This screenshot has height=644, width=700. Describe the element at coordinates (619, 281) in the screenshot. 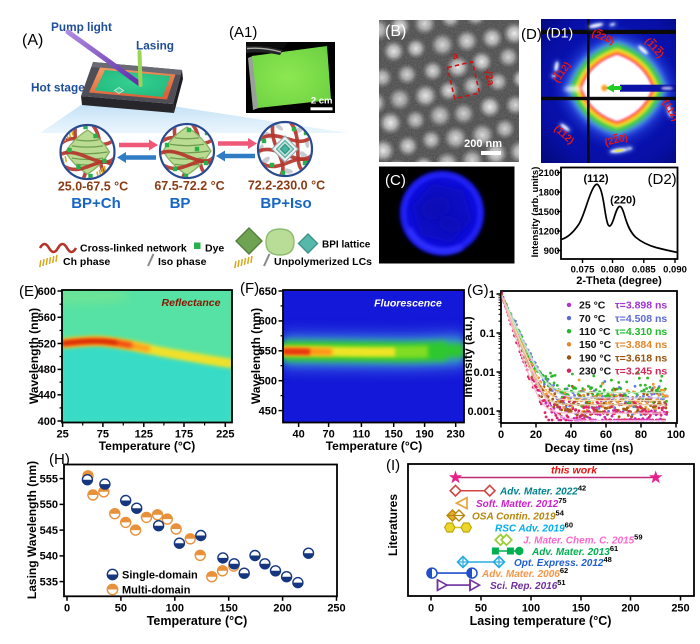

I see `svg-text: 2-Theta (degree)` at that location.